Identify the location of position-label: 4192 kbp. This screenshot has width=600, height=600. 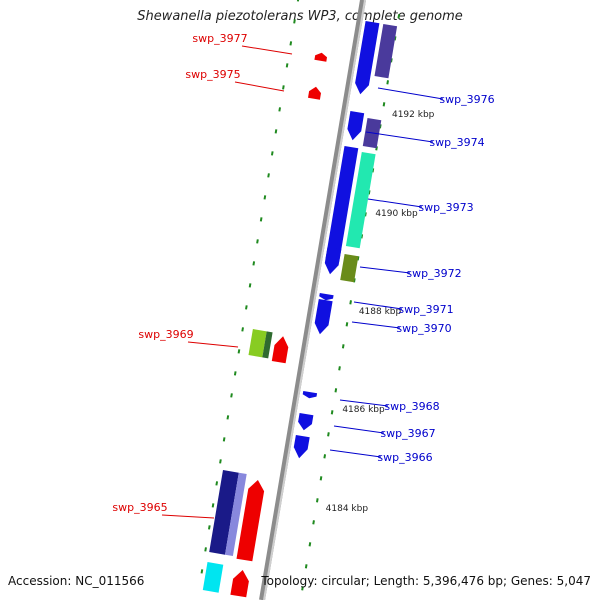
(413, 115).